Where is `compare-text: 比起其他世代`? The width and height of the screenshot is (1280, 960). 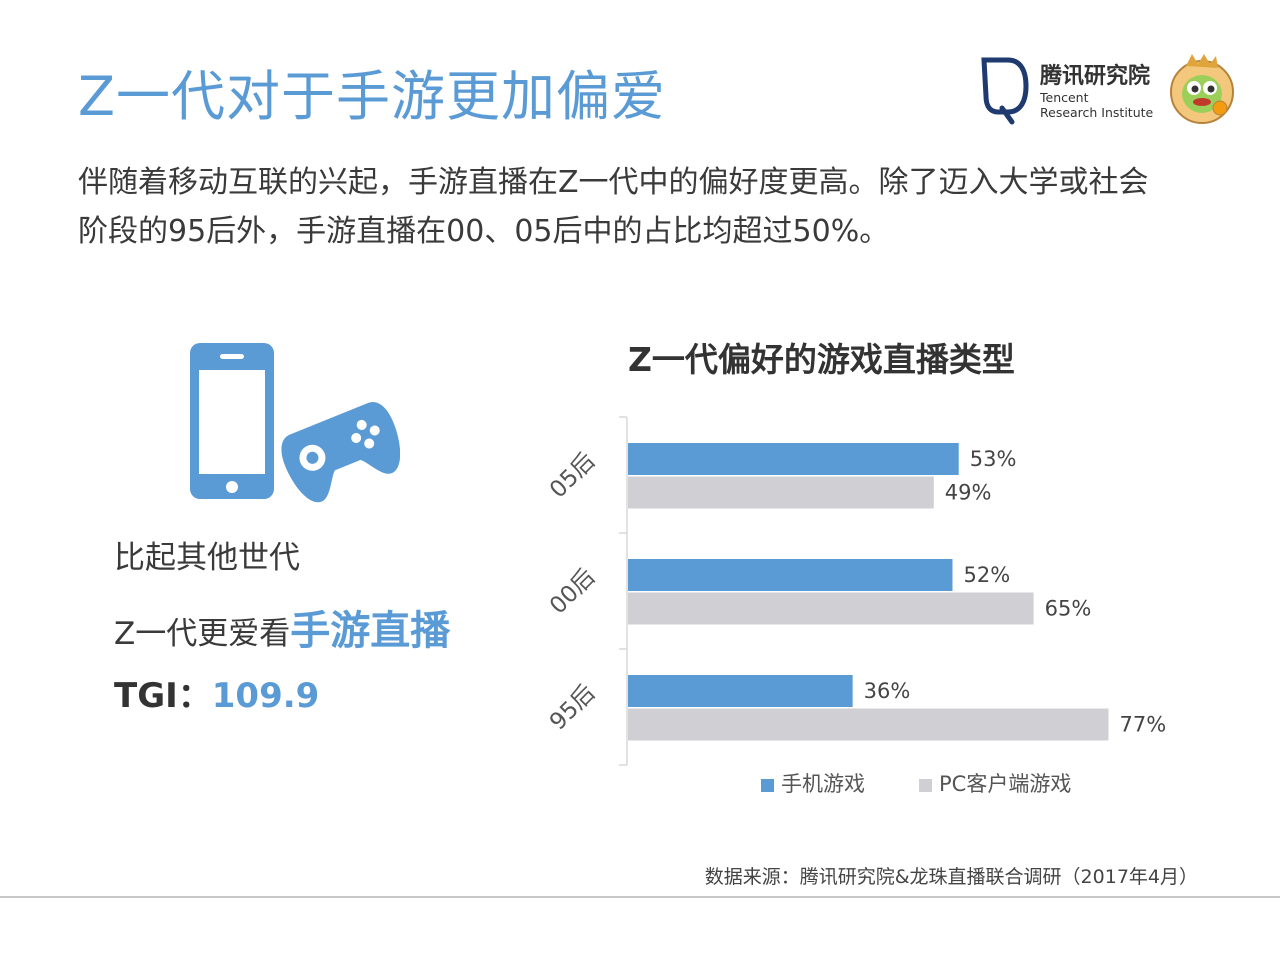
compare-text: 比起其他世代 is located at coordinates (207, 558).